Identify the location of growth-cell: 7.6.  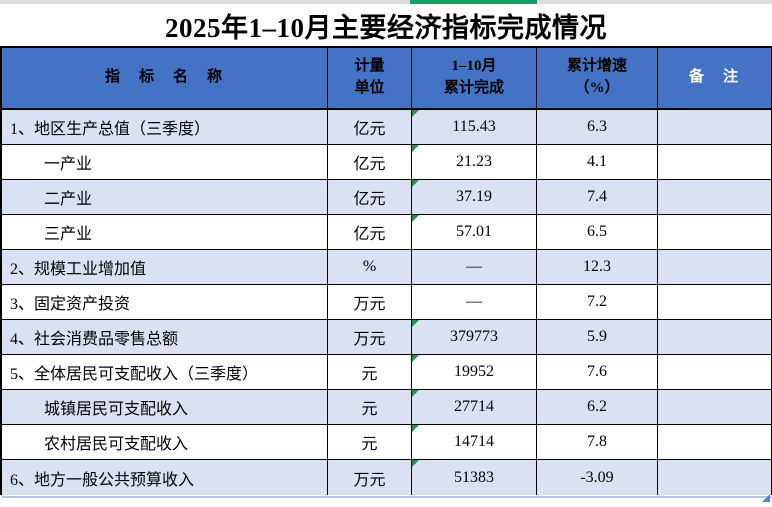
(597, 372).